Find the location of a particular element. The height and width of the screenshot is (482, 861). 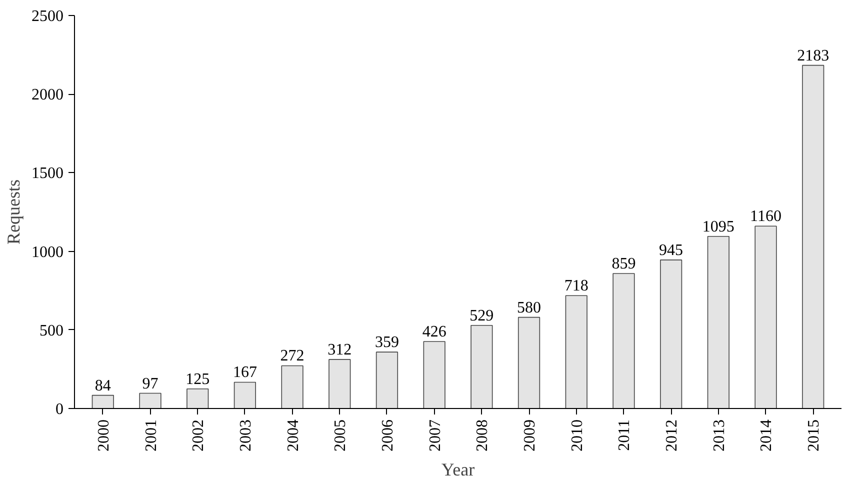

data-label: 272 is located at coordinates (292, 356).